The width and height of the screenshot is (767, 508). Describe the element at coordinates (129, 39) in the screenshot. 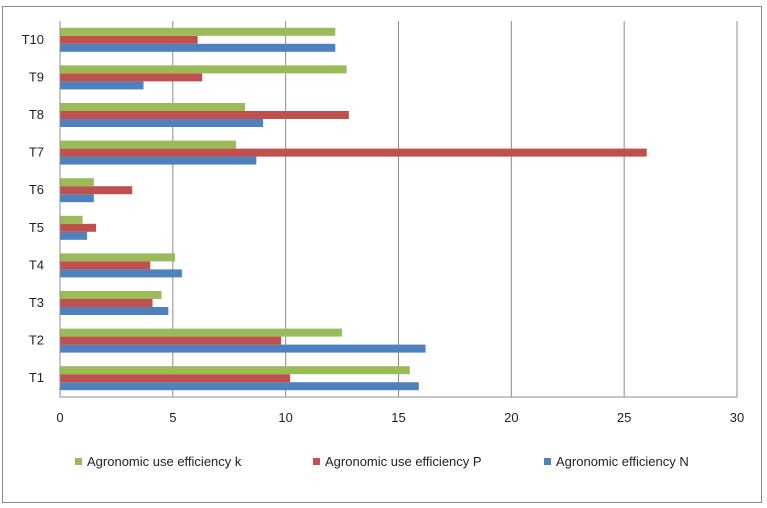

I see `bar-T10-agronomic-use-efficiency-p` at that location.